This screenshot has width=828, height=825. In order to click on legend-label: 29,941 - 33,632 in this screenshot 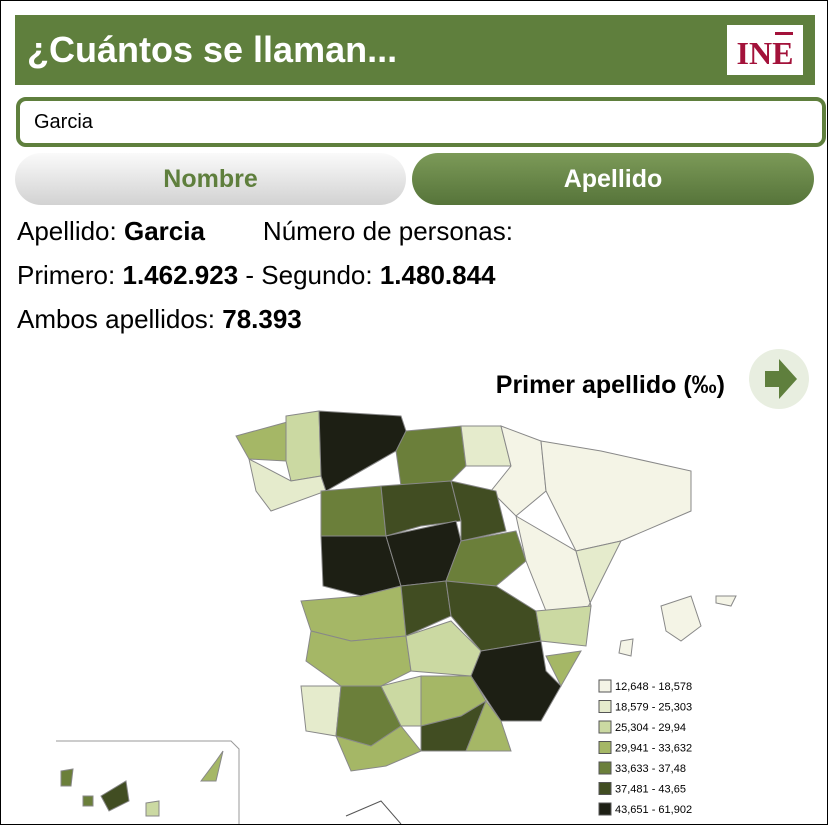, I will do `click(653, 749)`.